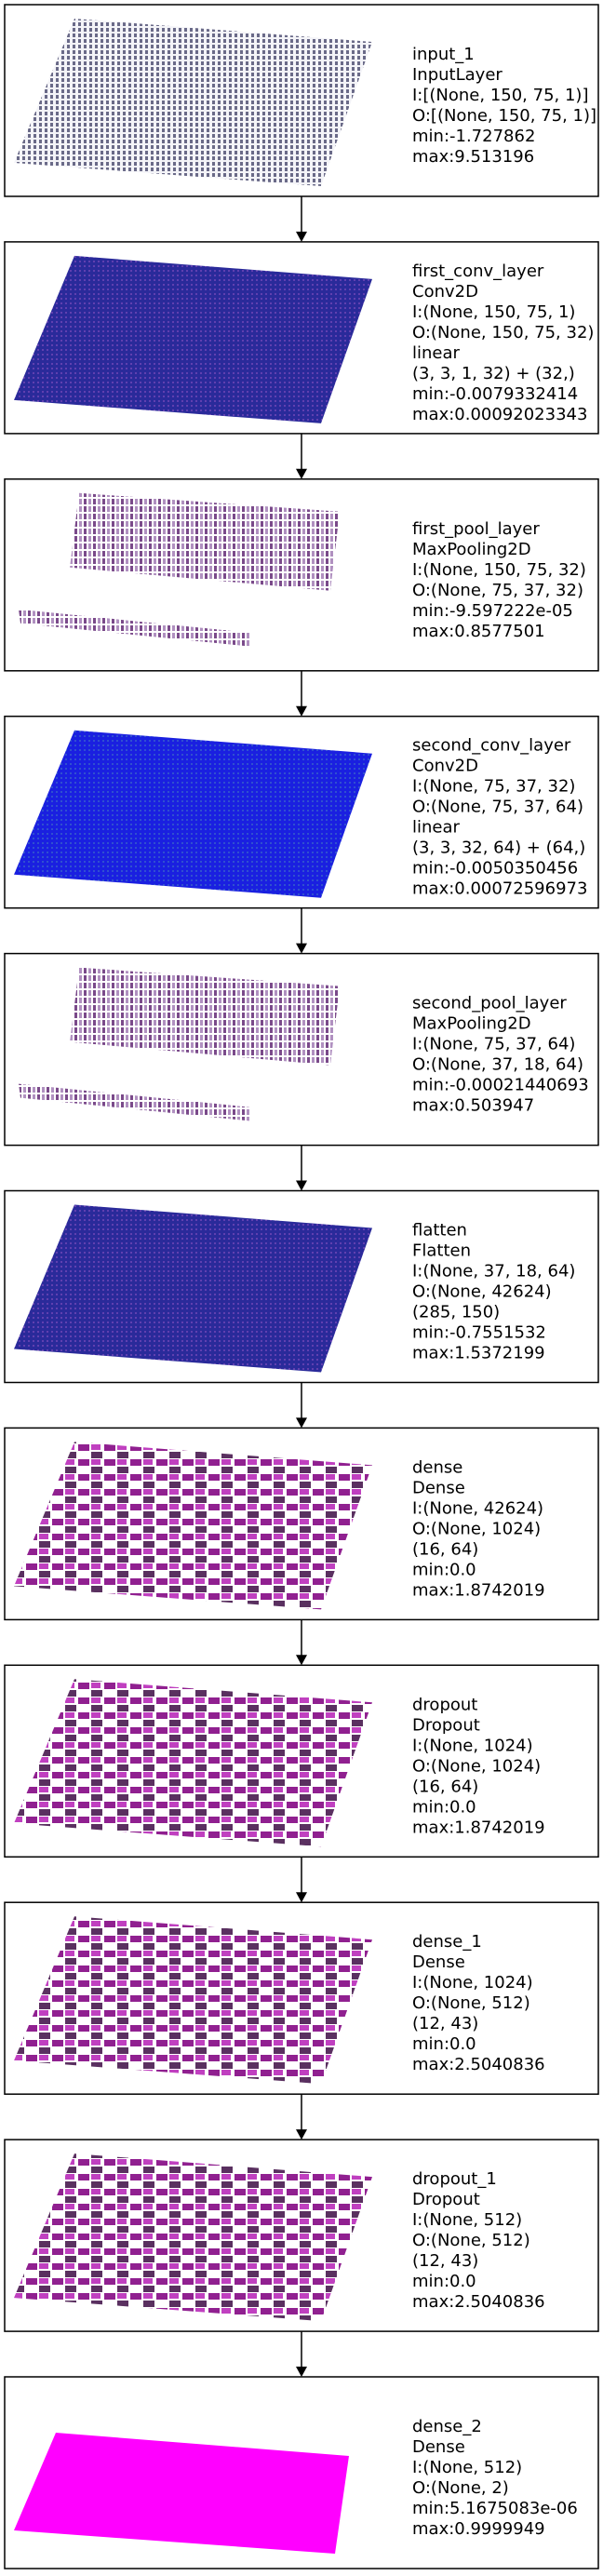 This screenshot has width=603, height=2576. Describe the element at coordinates (494, 787) in the screenshot. I see `layer-text: I:(None, 75, 37, 32)` at that location.